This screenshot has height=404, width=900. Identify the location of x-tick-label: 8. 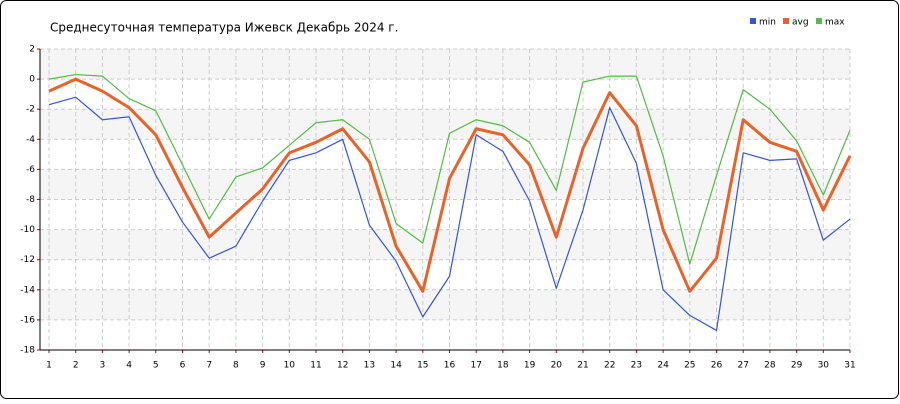
(236, 366).